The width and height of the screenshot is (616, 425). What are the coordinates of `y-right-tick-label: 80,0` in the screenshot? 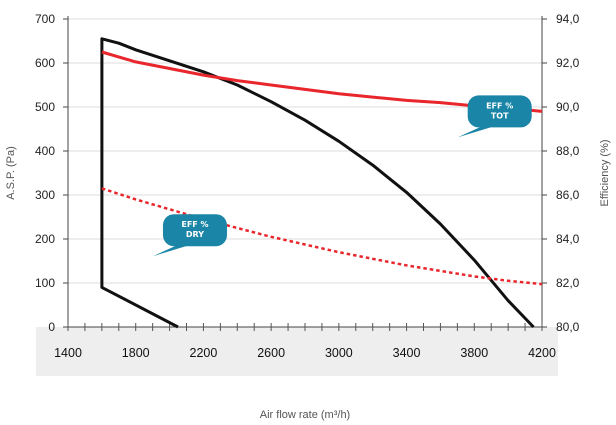 It's located at (568, 327).